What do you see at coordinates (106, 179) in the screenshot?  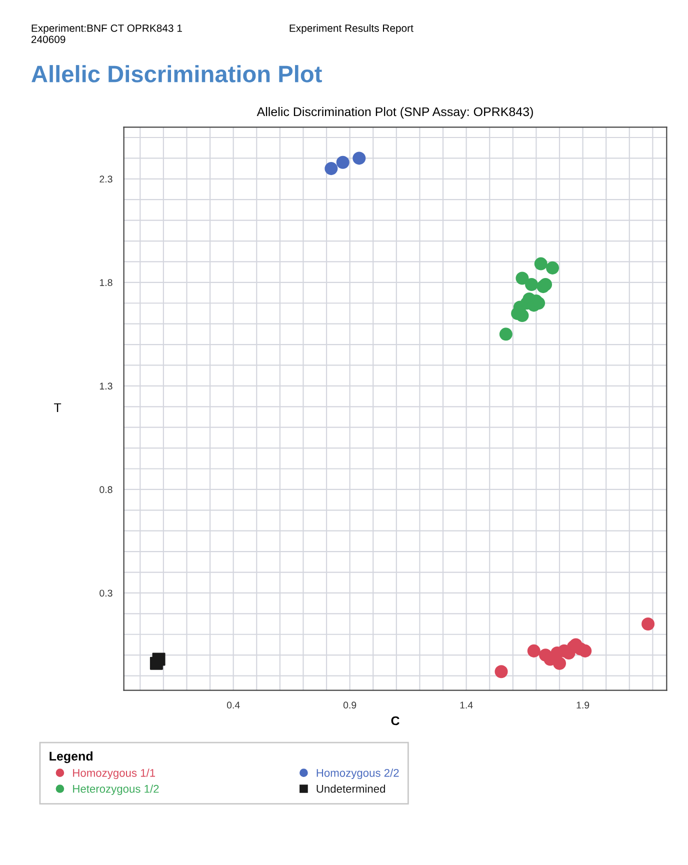 I see `y-tick-label: 2.3` at bounding box center [106, 179].